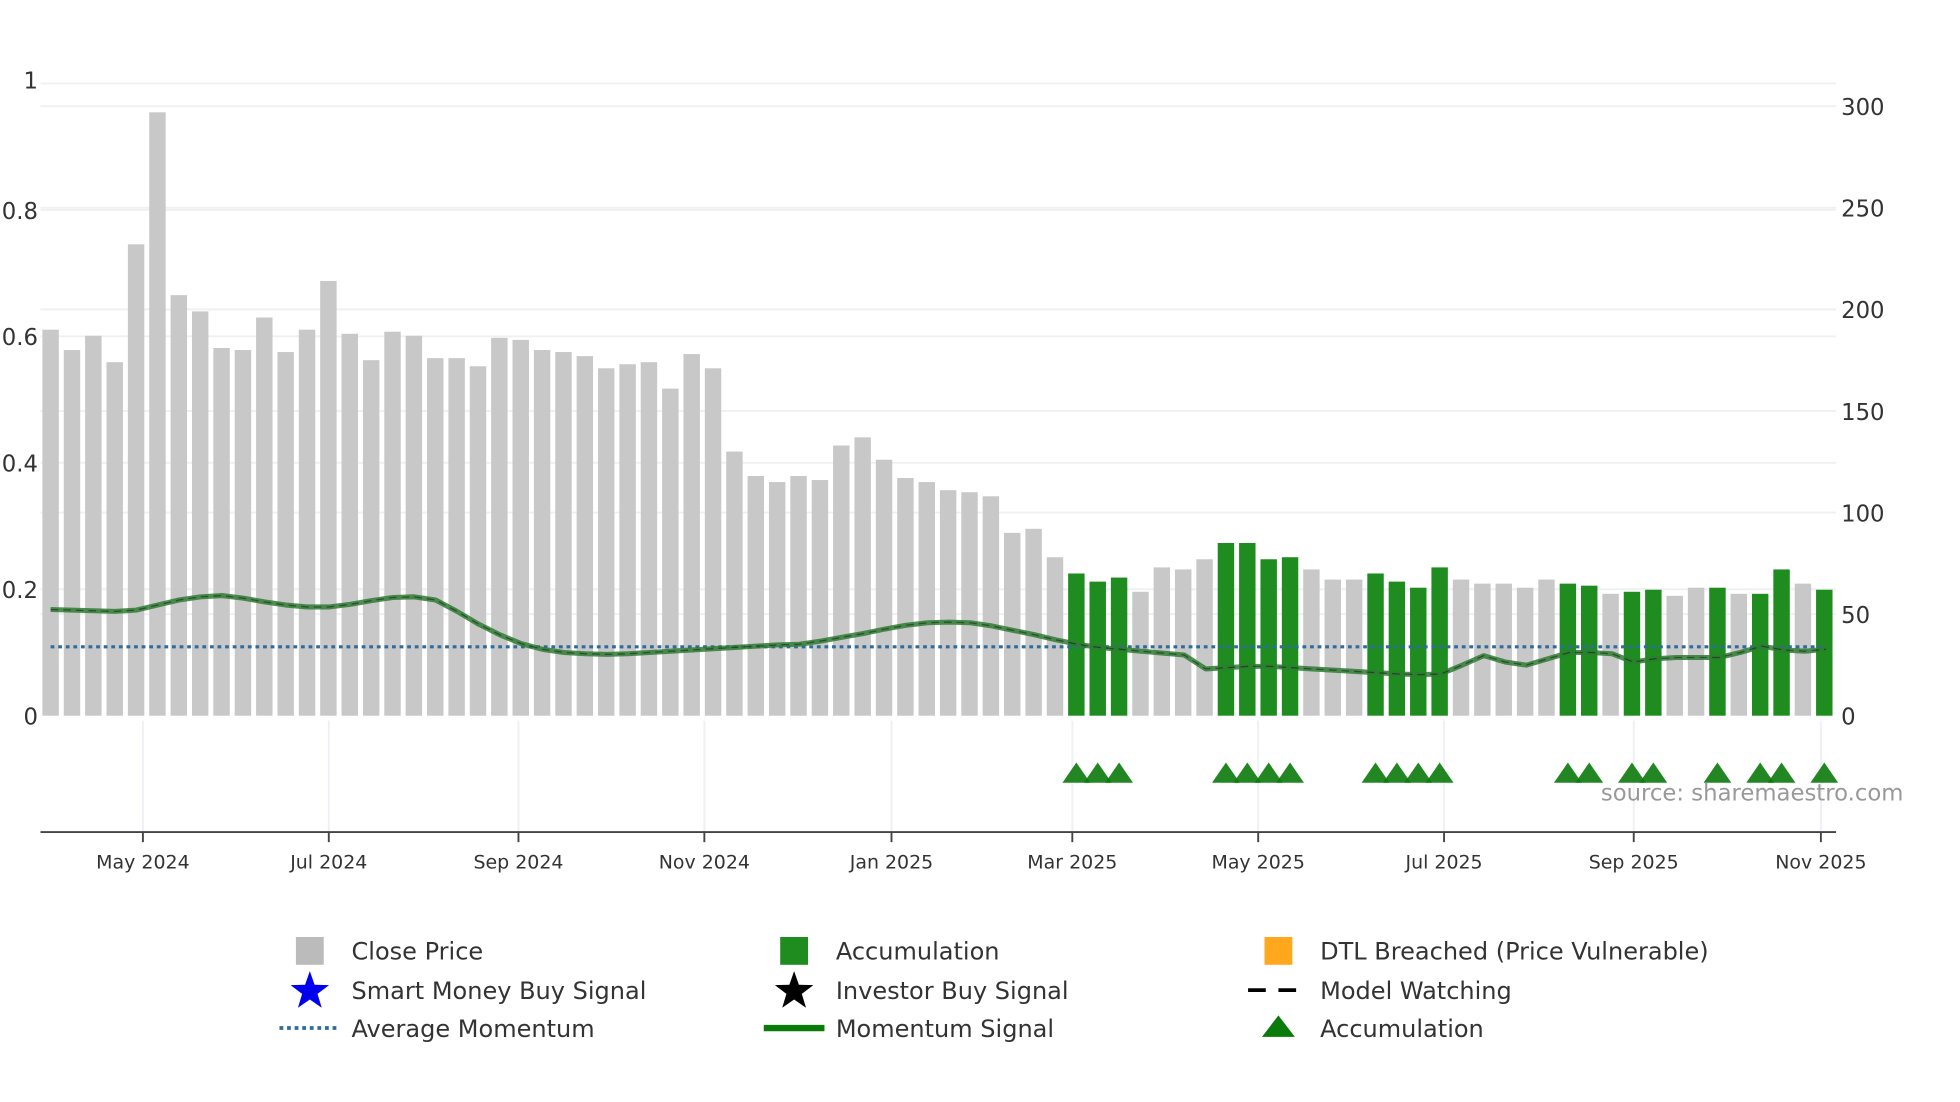 The image size is (1960, 1102). Describe the element at coordinates (1443, 863) in the screenshot. I see `x-axis-tick: Jul 2025` at that location.